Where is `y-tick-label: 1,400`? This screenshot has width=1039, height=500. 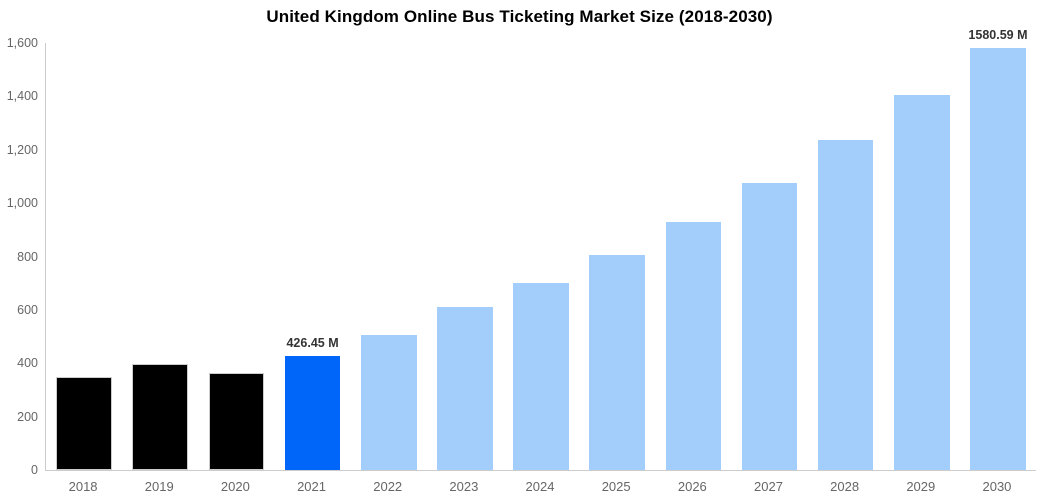 y-tick-label: 1,400 is located at coordinates (22, 96).